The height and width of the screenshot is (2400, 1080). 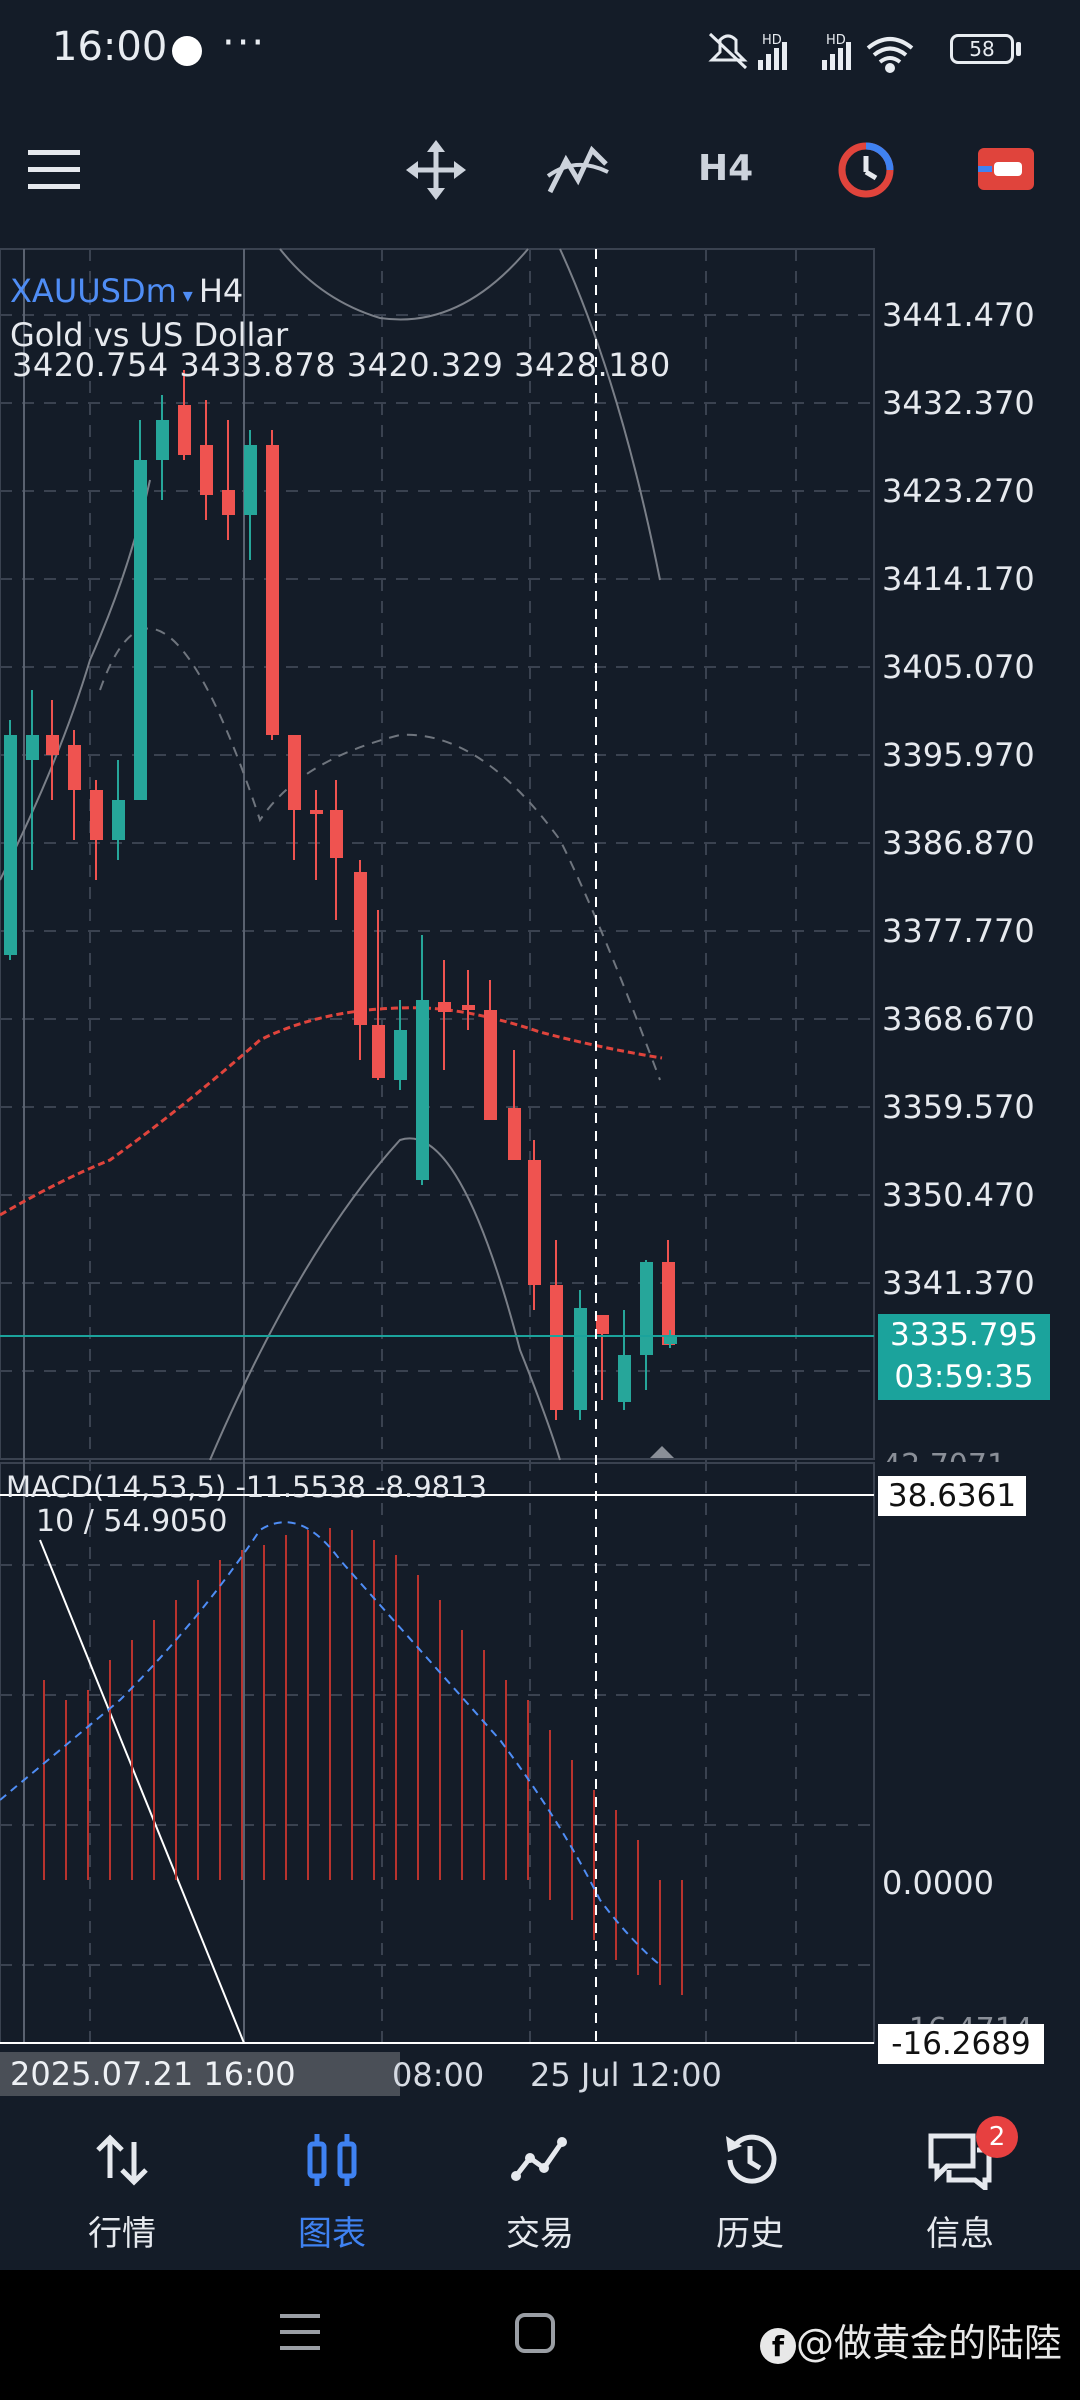 I want to click on nav-quotes, so click(x=122, y=2162).